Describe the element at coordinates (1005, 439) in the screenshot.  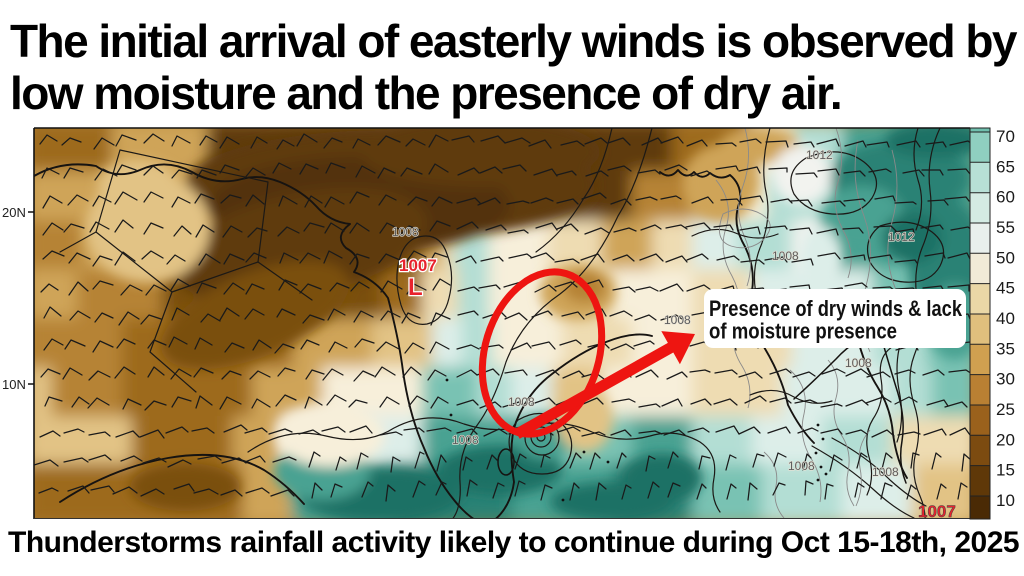
I see `svg-text: 20` at that location.